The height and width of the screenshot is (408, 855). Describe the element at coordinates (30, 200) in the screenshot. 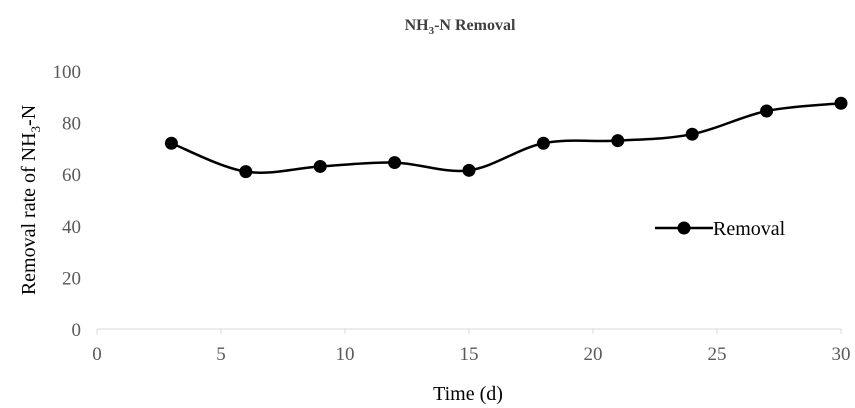

I see `y-axis-label: Removal rate of NH3-N` at that location.